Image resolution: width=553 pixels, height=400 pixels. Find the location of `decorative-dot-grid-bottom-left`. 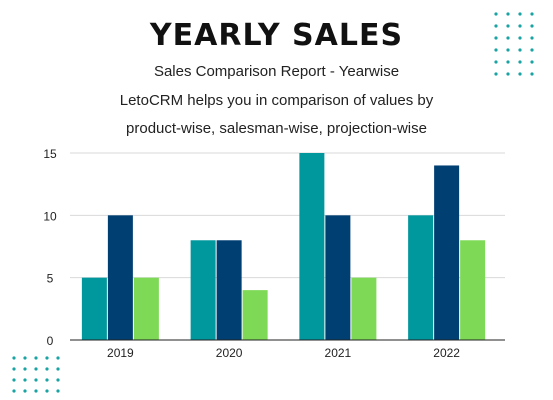

decorative-dot-grid-bottom-left is located at coordinates (36, 374).